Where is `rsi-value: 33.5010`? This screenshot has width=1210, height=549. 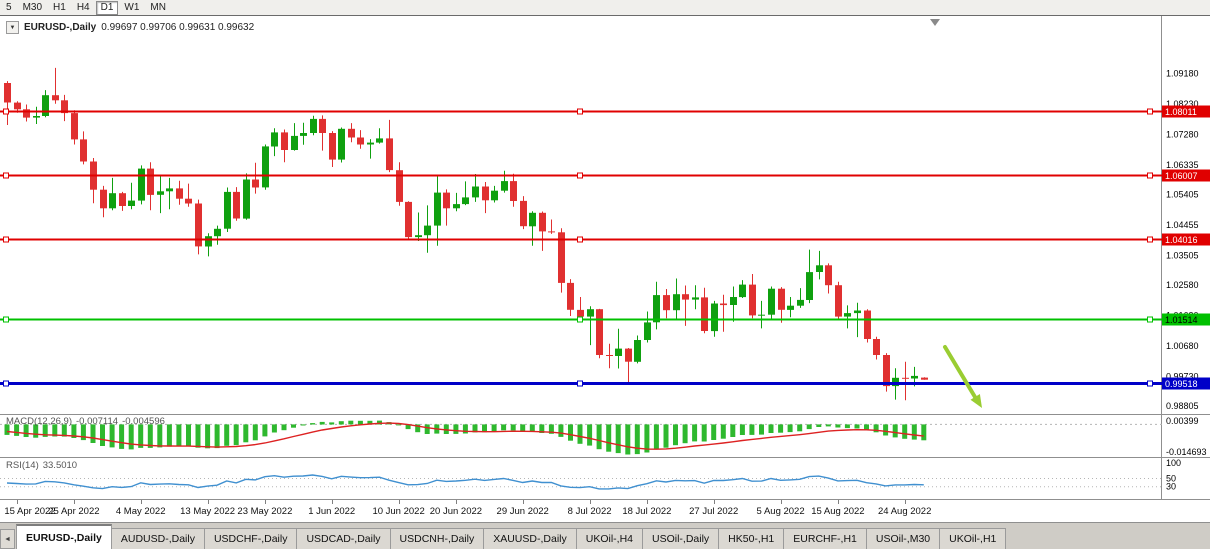
rsi-value: 33.5010 is located at coordinates (60, 465).